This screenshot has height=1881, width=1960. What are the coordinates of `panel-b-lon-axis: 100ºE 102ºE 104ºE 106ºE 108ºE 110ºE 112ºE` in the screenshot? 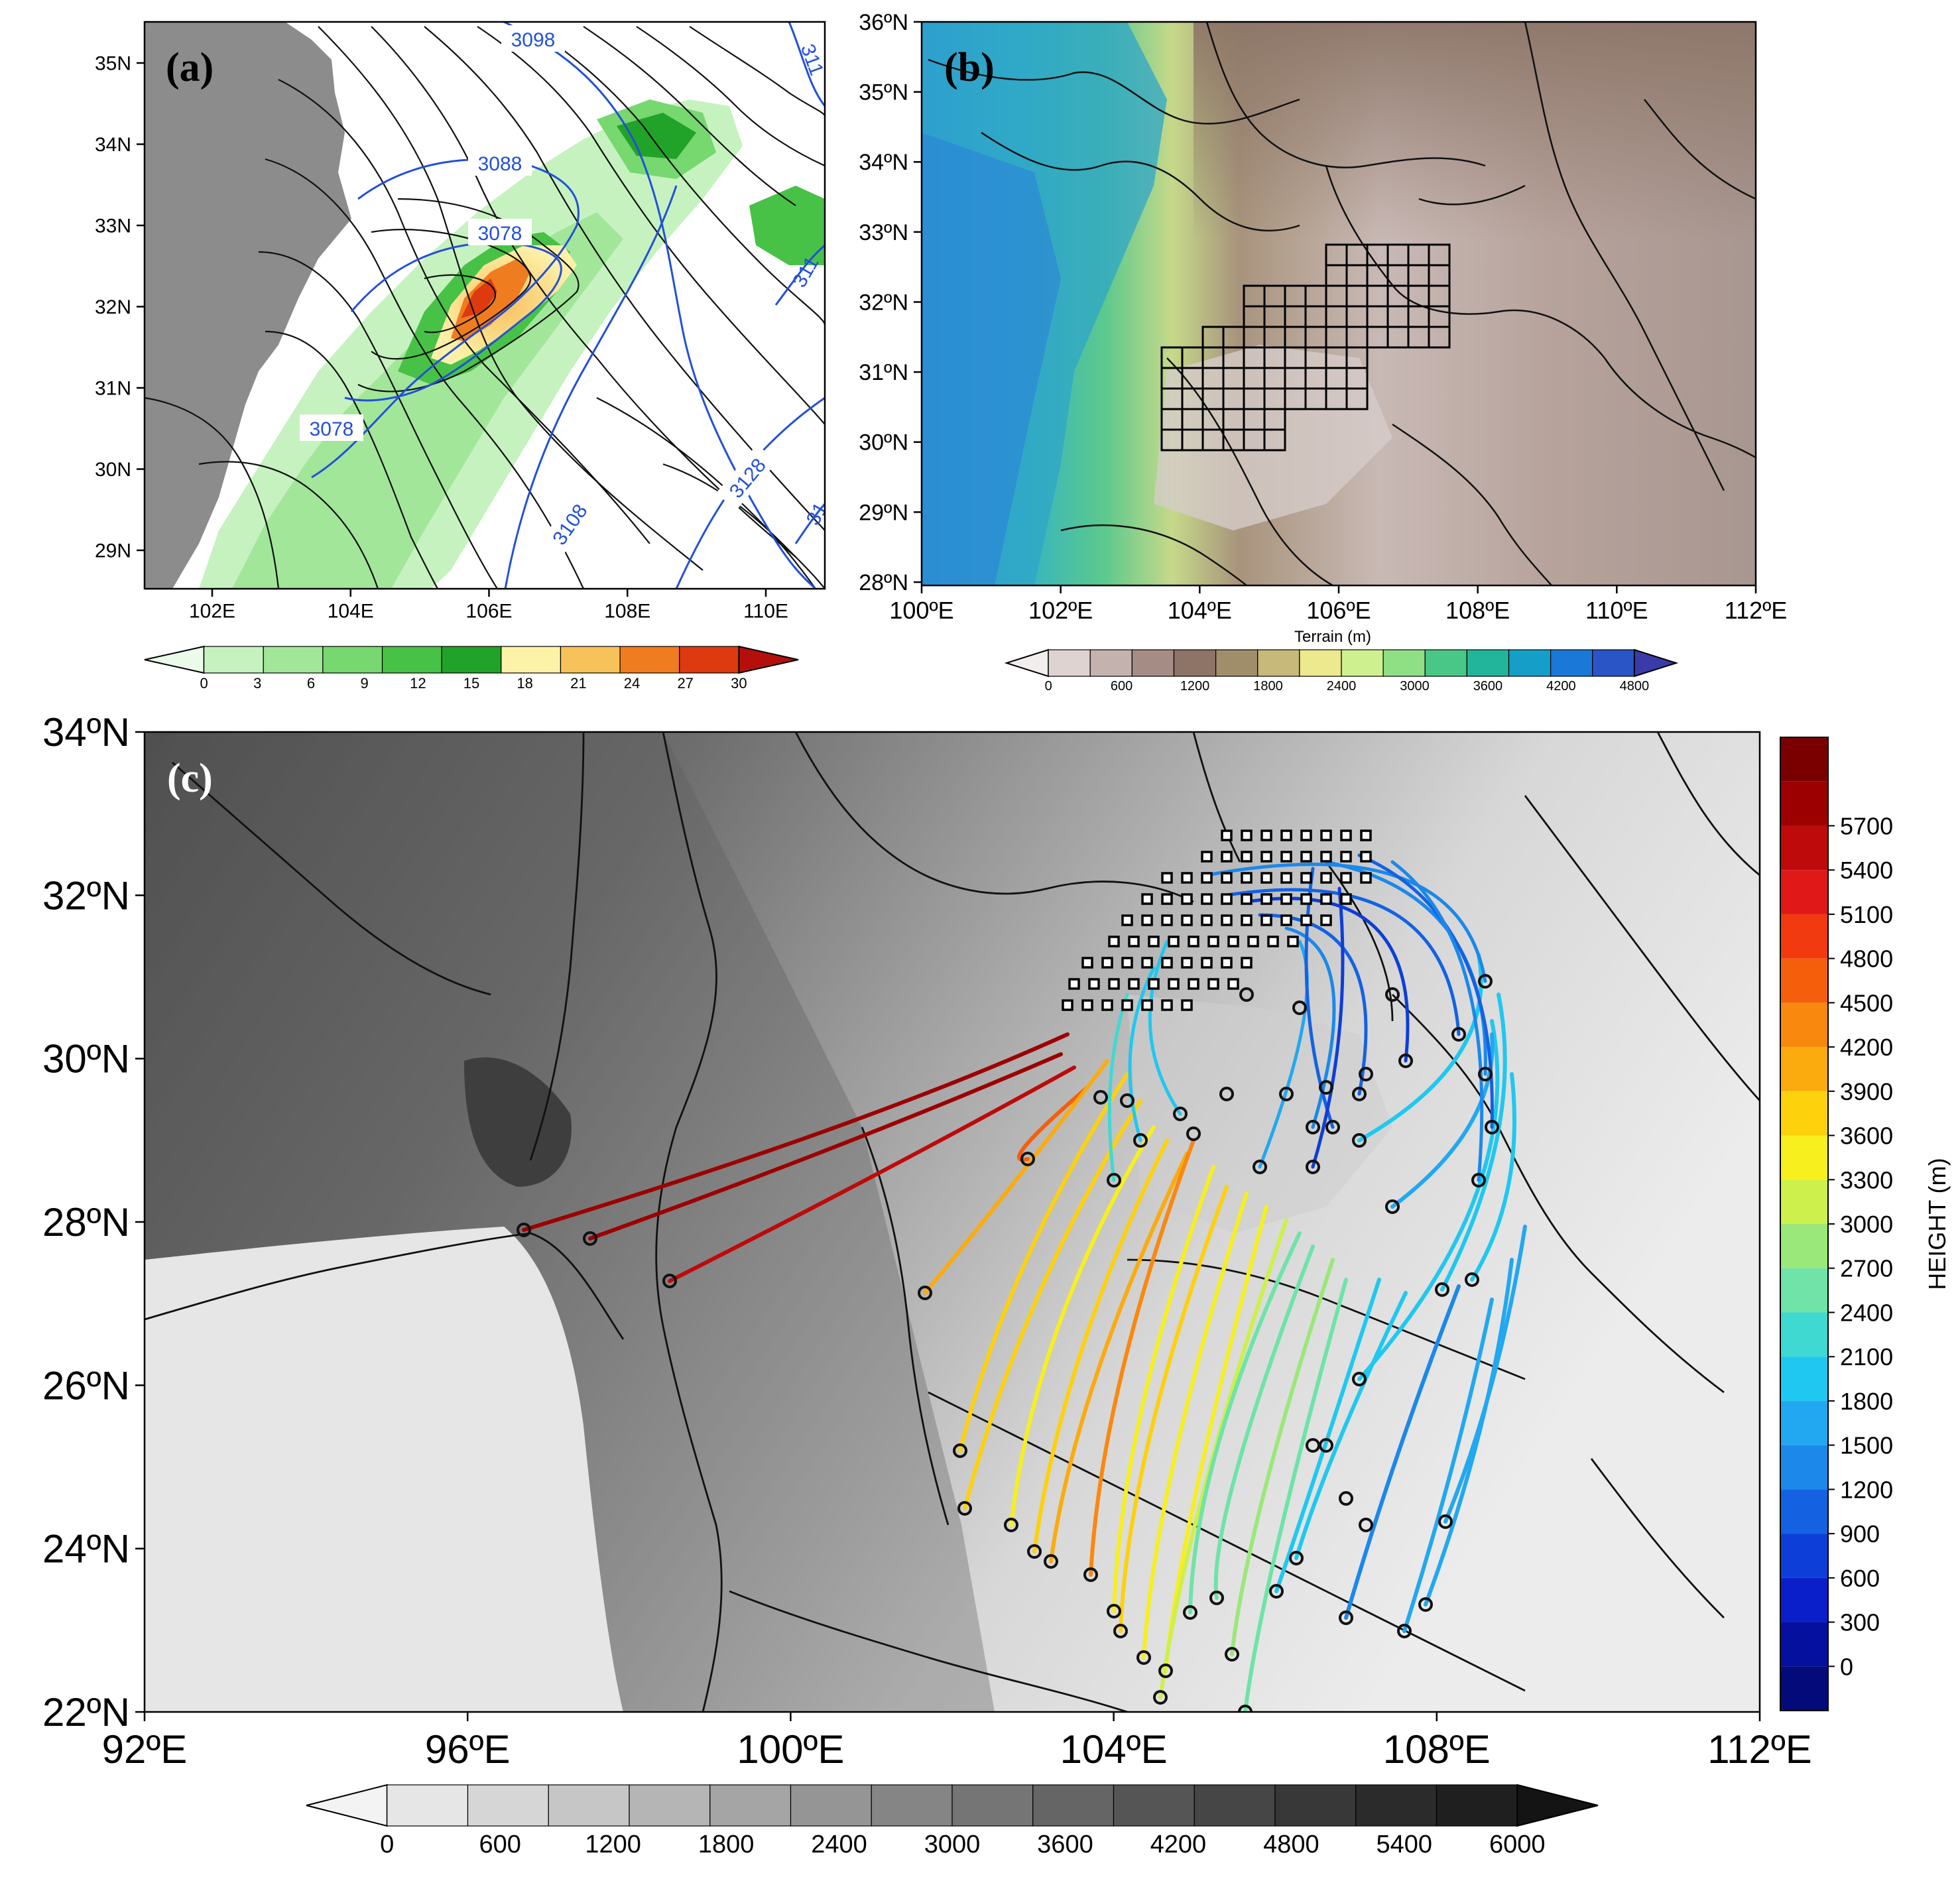 It's located at (1338, 605).